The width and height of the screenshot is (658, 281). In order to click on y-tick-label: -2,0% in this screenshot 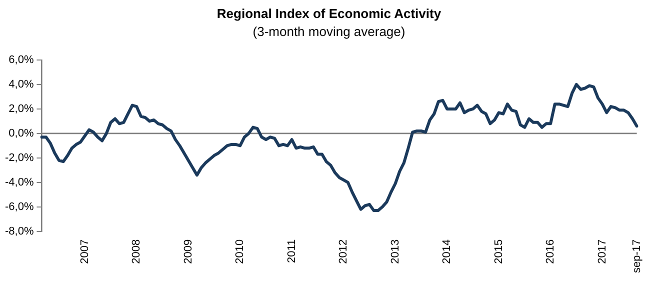, I will do `click(19, 158)`.